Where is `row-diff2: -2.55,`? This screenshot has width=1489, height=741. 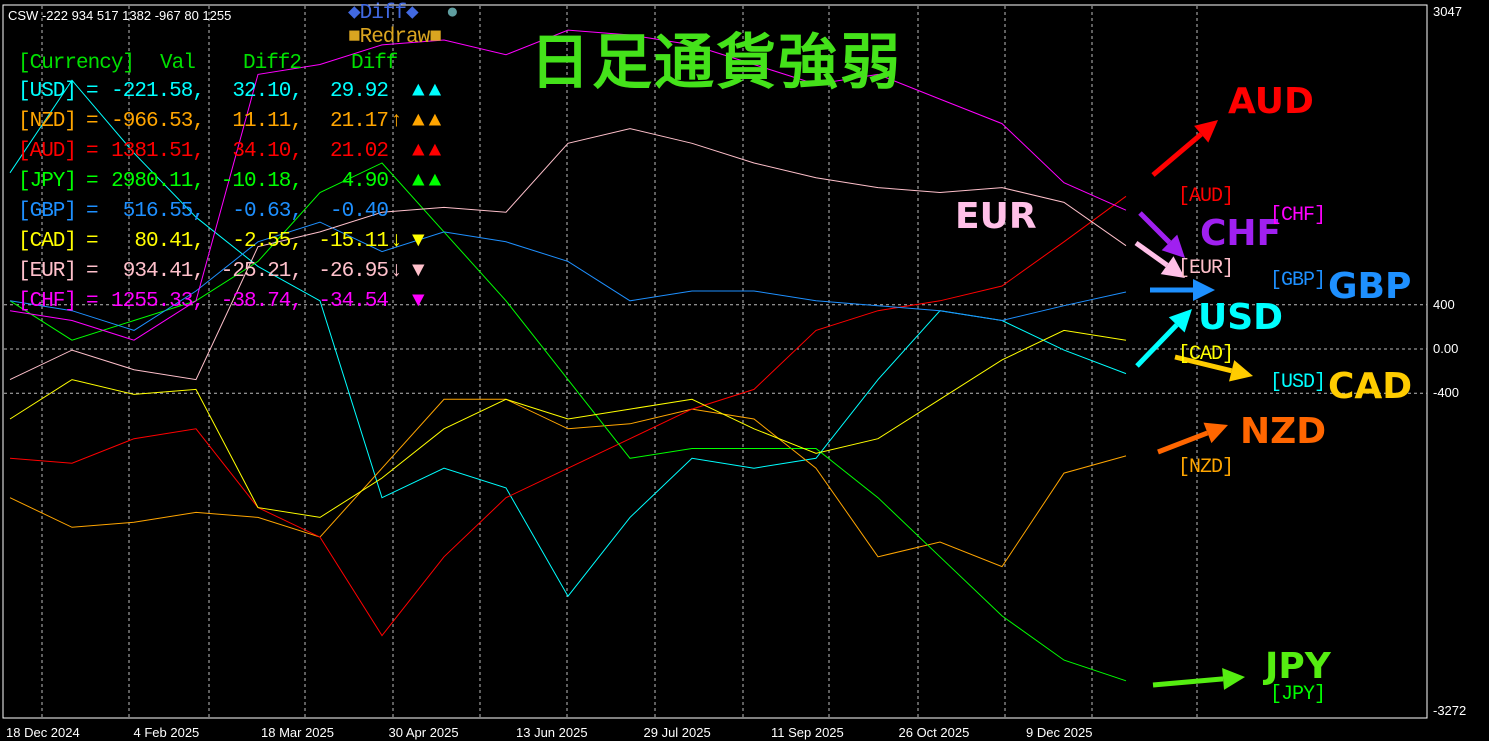 row-diff2: -2.55, is located at coordinates (267, 241).